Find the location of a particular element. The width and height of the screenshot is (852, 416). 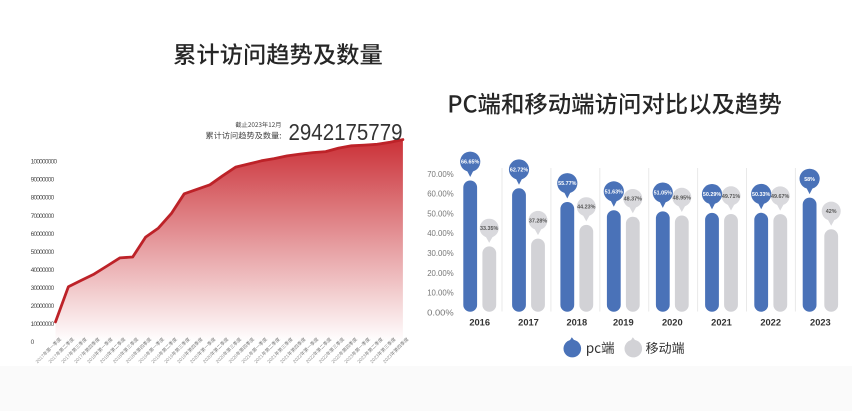

svg-text: 40000000 is located at coordinates (43, 270).